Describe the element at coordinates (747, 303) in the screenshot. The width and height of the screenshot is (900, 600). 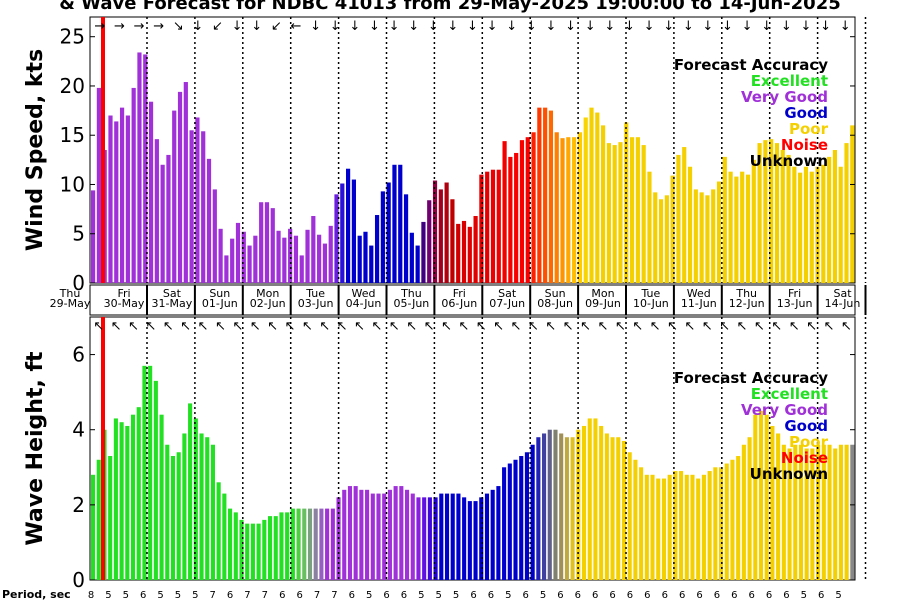
I see `day-date-label: 12-Jun` at that location.